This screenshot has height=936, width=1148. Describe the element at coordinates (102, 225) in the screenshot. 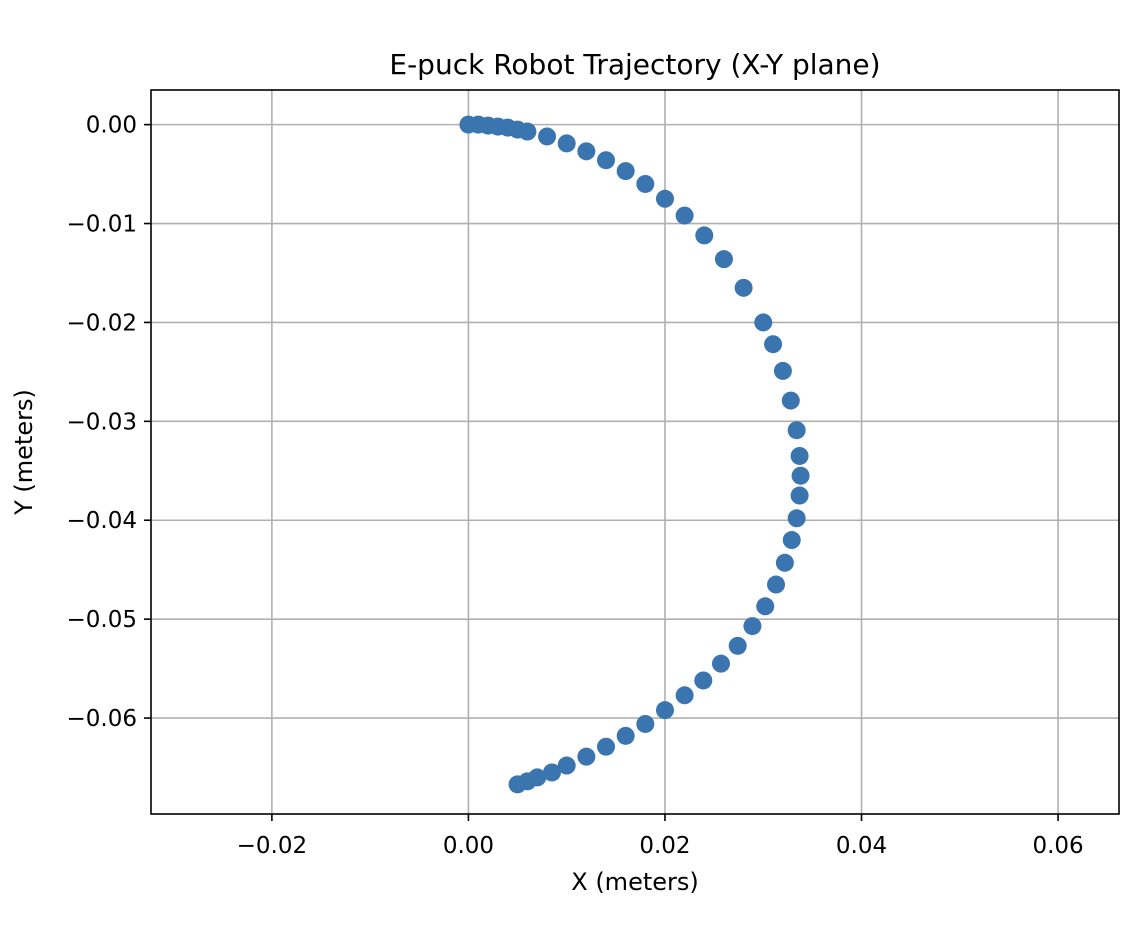

I see `y-tick-label: −0.01` at that location.